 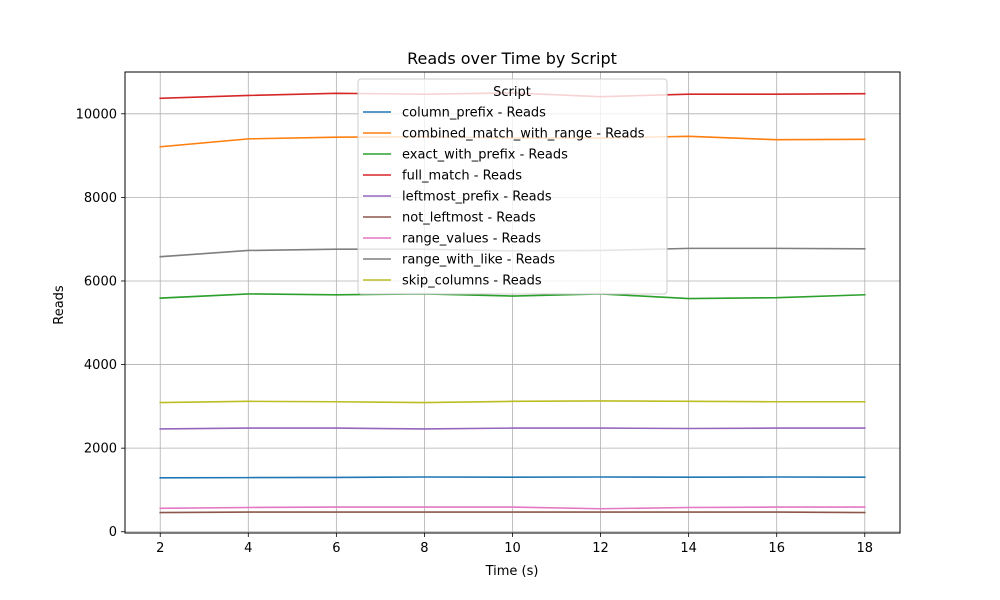 What do you see at coordinates (485, 155) in the screenshot?
I see `legend-entry: exact_with_prefix - Reads` at bounding box center [485, 155].